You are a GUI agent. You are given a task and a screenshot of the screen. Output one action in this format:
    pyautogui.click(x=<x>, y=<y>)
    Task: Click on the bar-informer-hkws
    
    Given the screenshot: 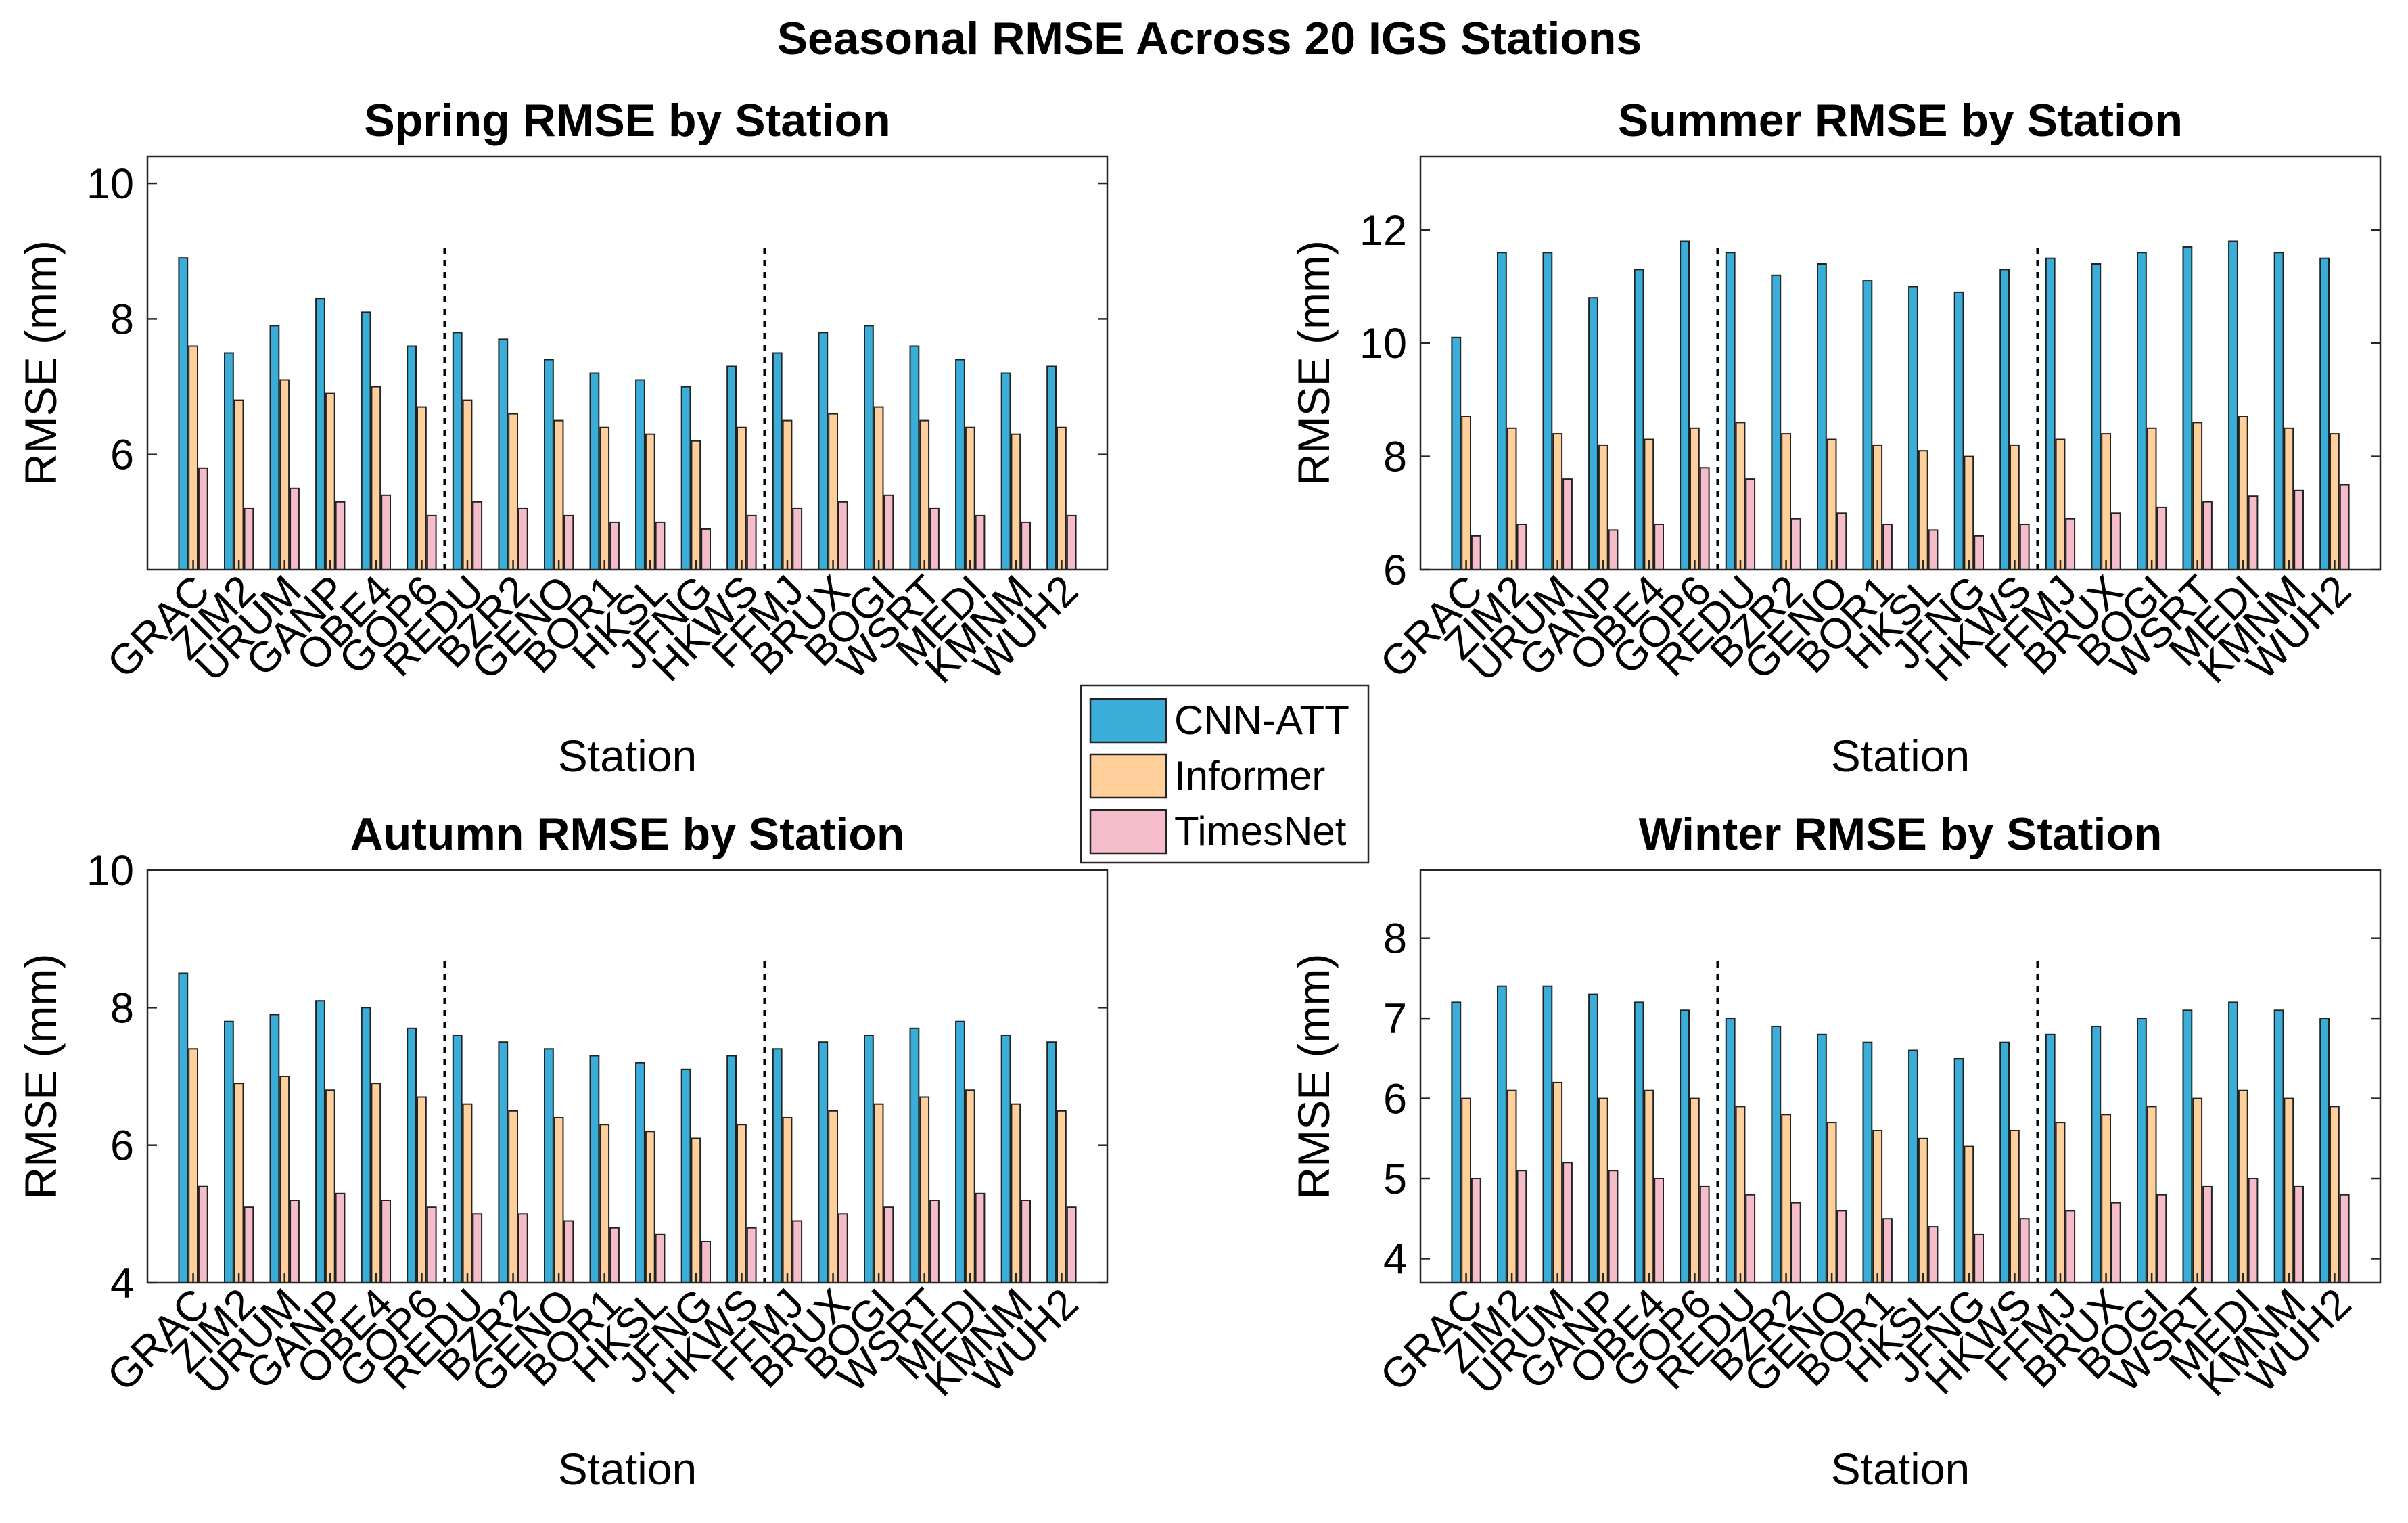 What is the action you would take?
    pyautogui.click(x=2015, y=1206)
    